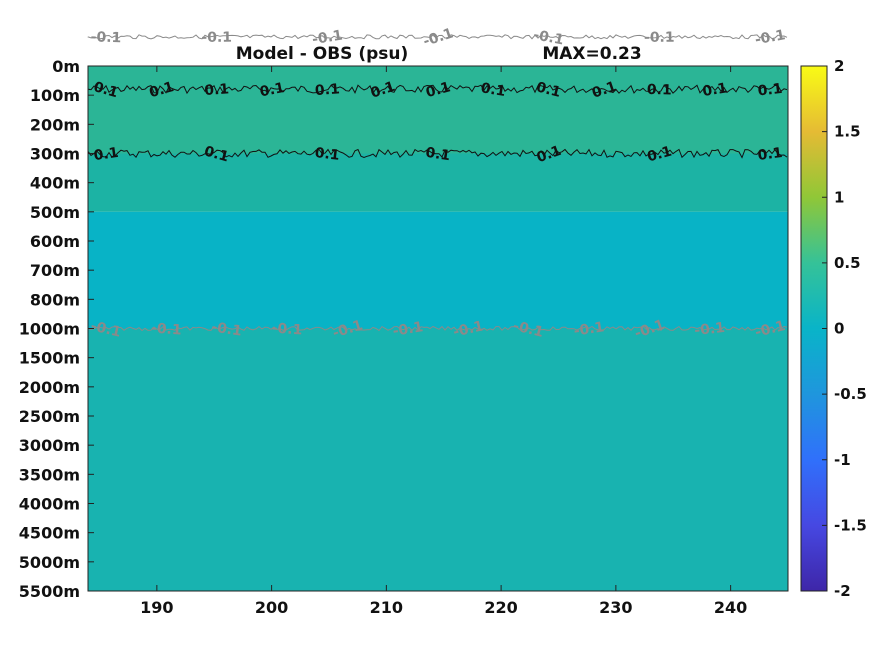 This screenshot has width=875, height=656. I want to click on colorbar-axis: 2 1.5 1 0.5 0 -0.5 -1 -1.5 -2, so click(844, 328).